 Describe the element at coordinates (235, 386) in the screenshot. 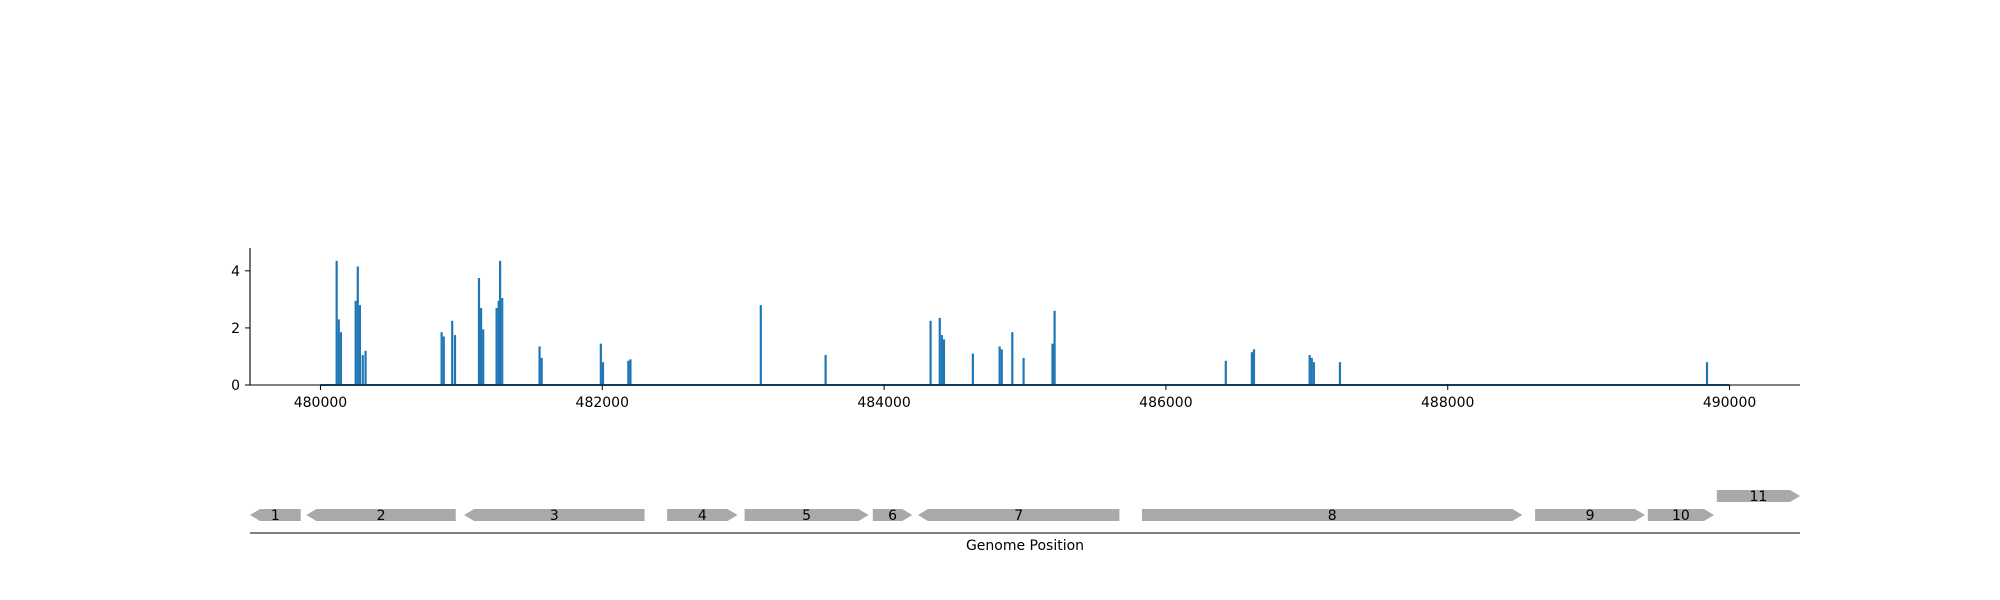

I see `y-tick-label: 0` at that location.